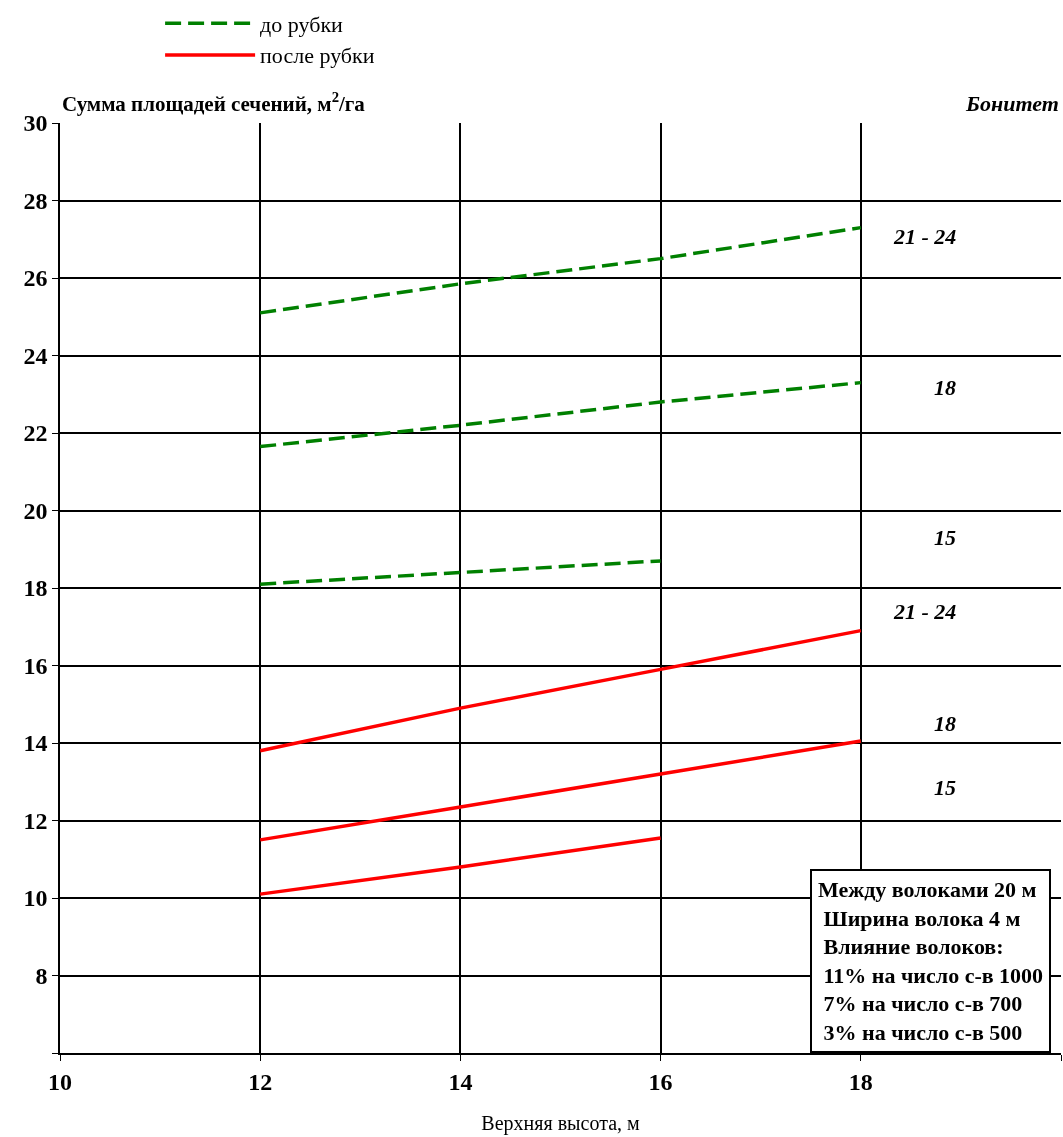 Image resolution: width=1063 pixels, height=1137 pixels. I want to click on y-tick-label: 30, so click(35, 123).